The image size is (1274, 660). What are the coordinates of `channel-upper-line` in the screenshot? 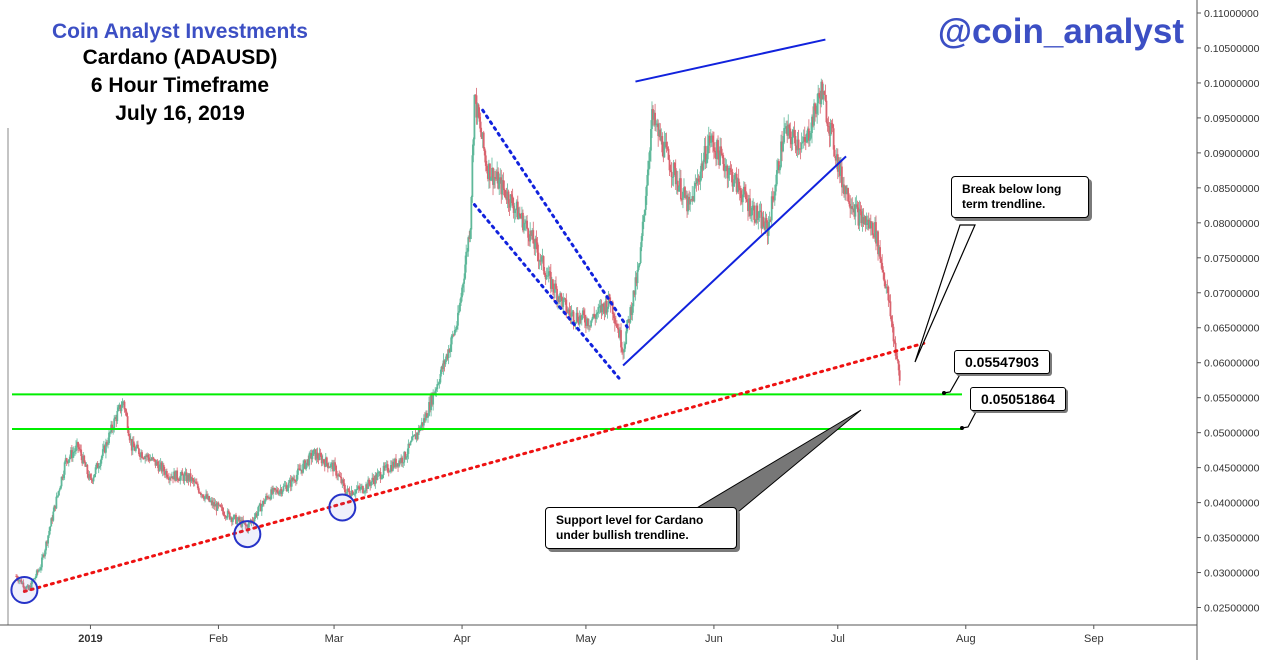 It's located at (555, 218).